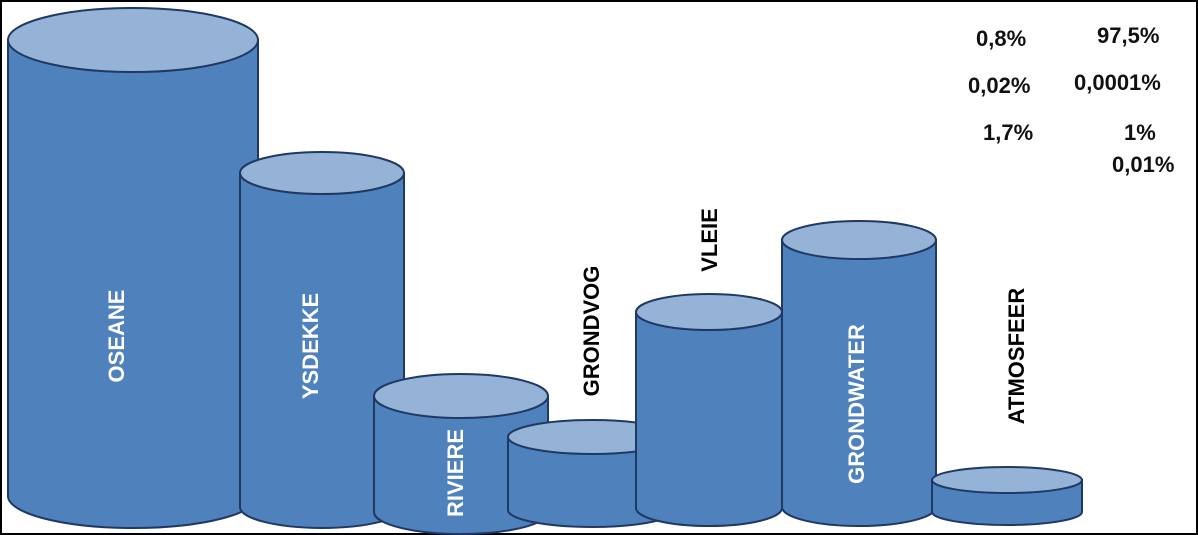 The image size is (1198, 535). What do you see at coordinates (709, 367) in the screenshot?
I see `cylinder-vleie: VLEIE` at bounding box center [709, 367].